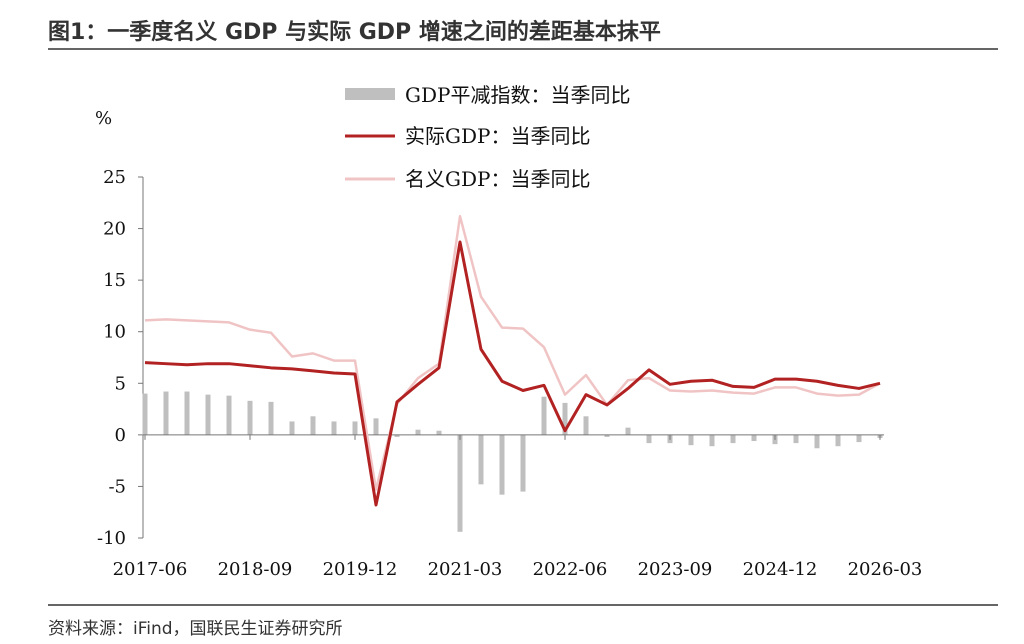 The image size is (1024, 644). I want to click on figure-title: 图1：一季度名义 GDP 与实际 GDP 增速之间的差距基本抹平, so click(354, 32).